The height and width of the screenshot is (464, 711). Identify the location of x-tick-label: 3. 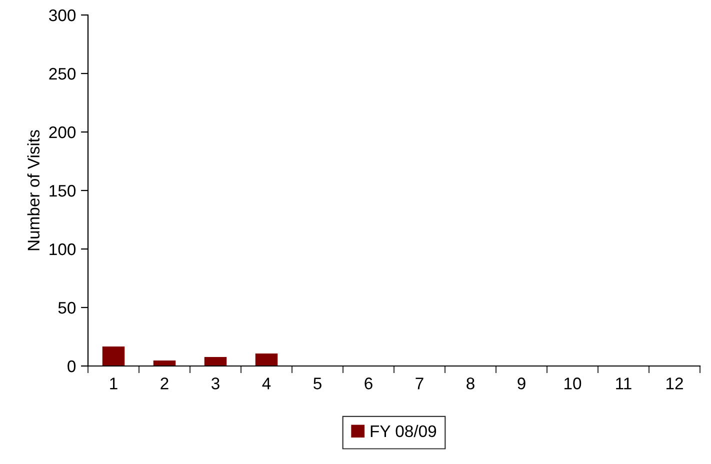
(216, 384).